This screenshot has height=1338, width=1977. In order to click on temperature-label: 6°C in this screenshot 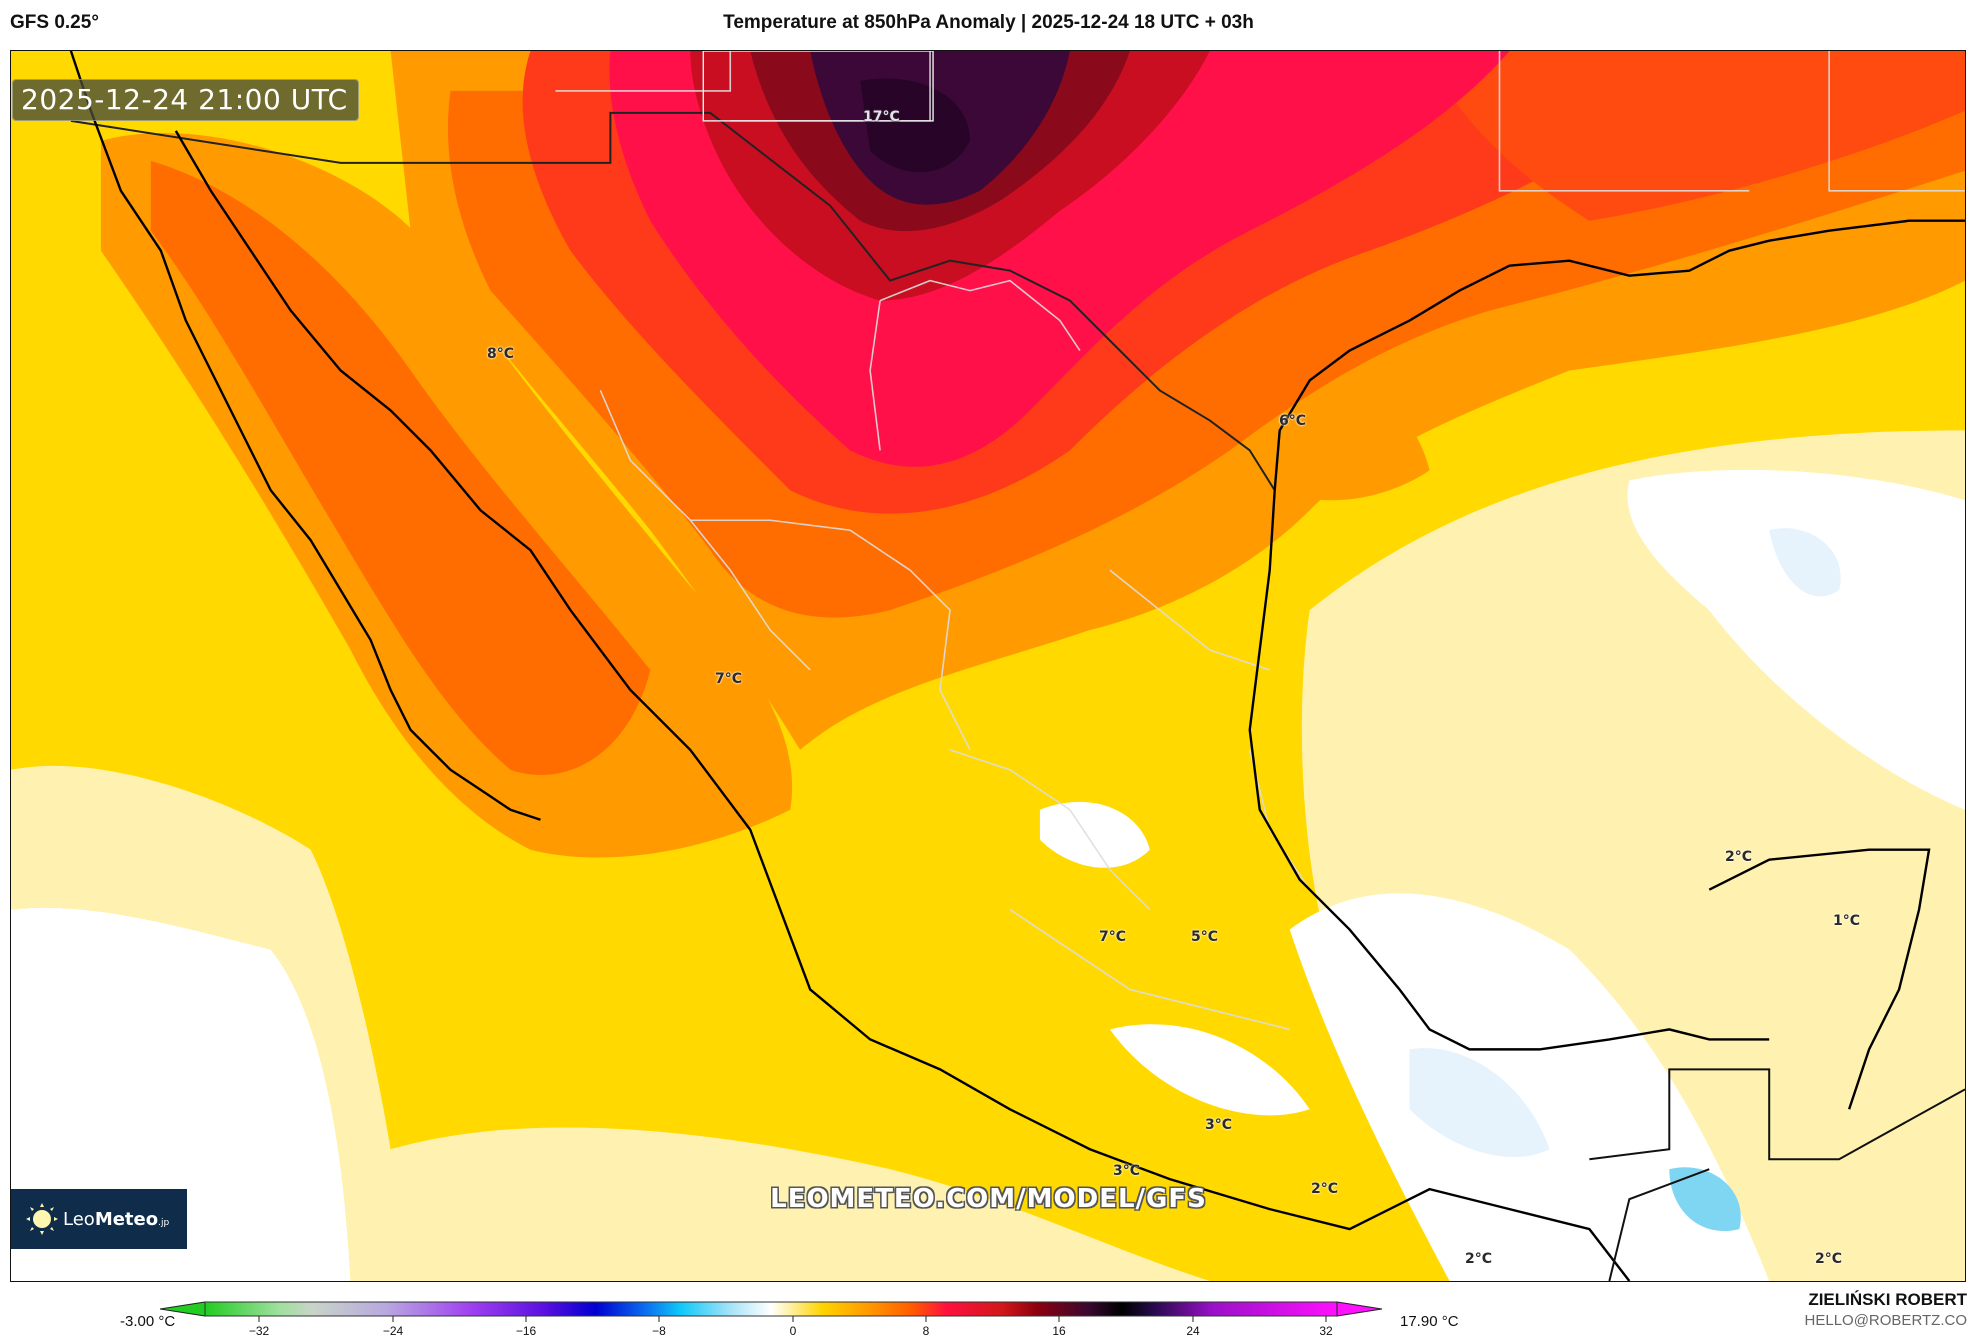, I will do `click(1293, 421)`.